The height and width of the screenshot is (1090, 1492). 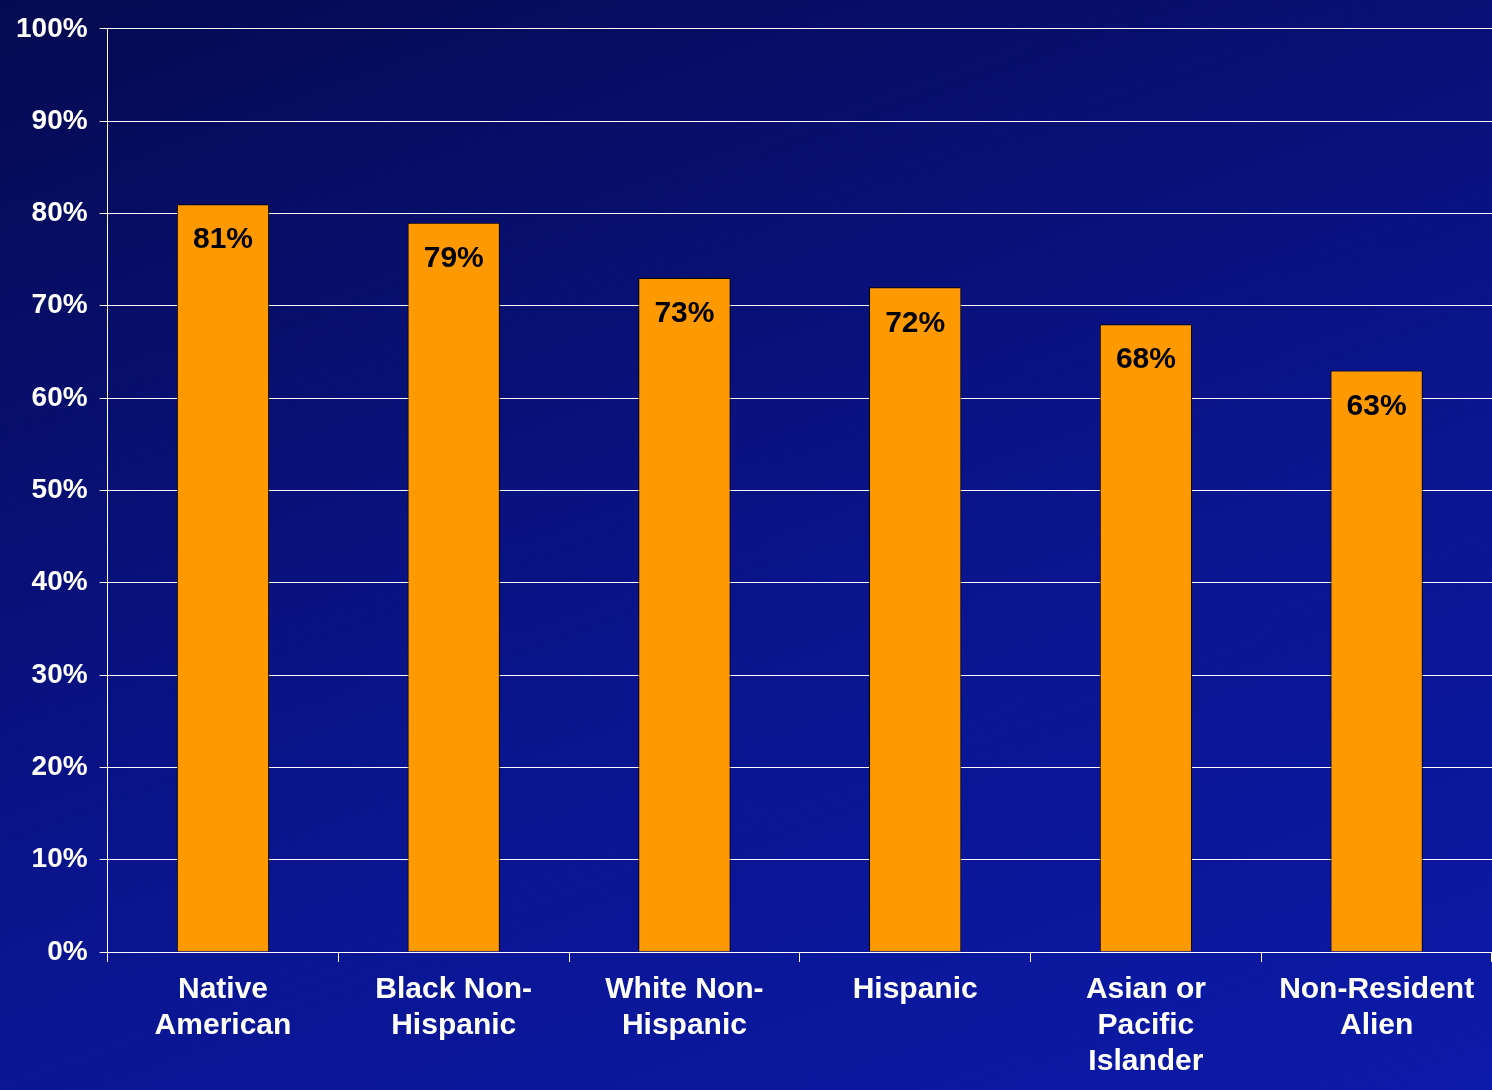 What do you see at coordinates (59, 581) in the screenshot?
I see `y-tick-label: 40%` at bounding box center [59, 581].